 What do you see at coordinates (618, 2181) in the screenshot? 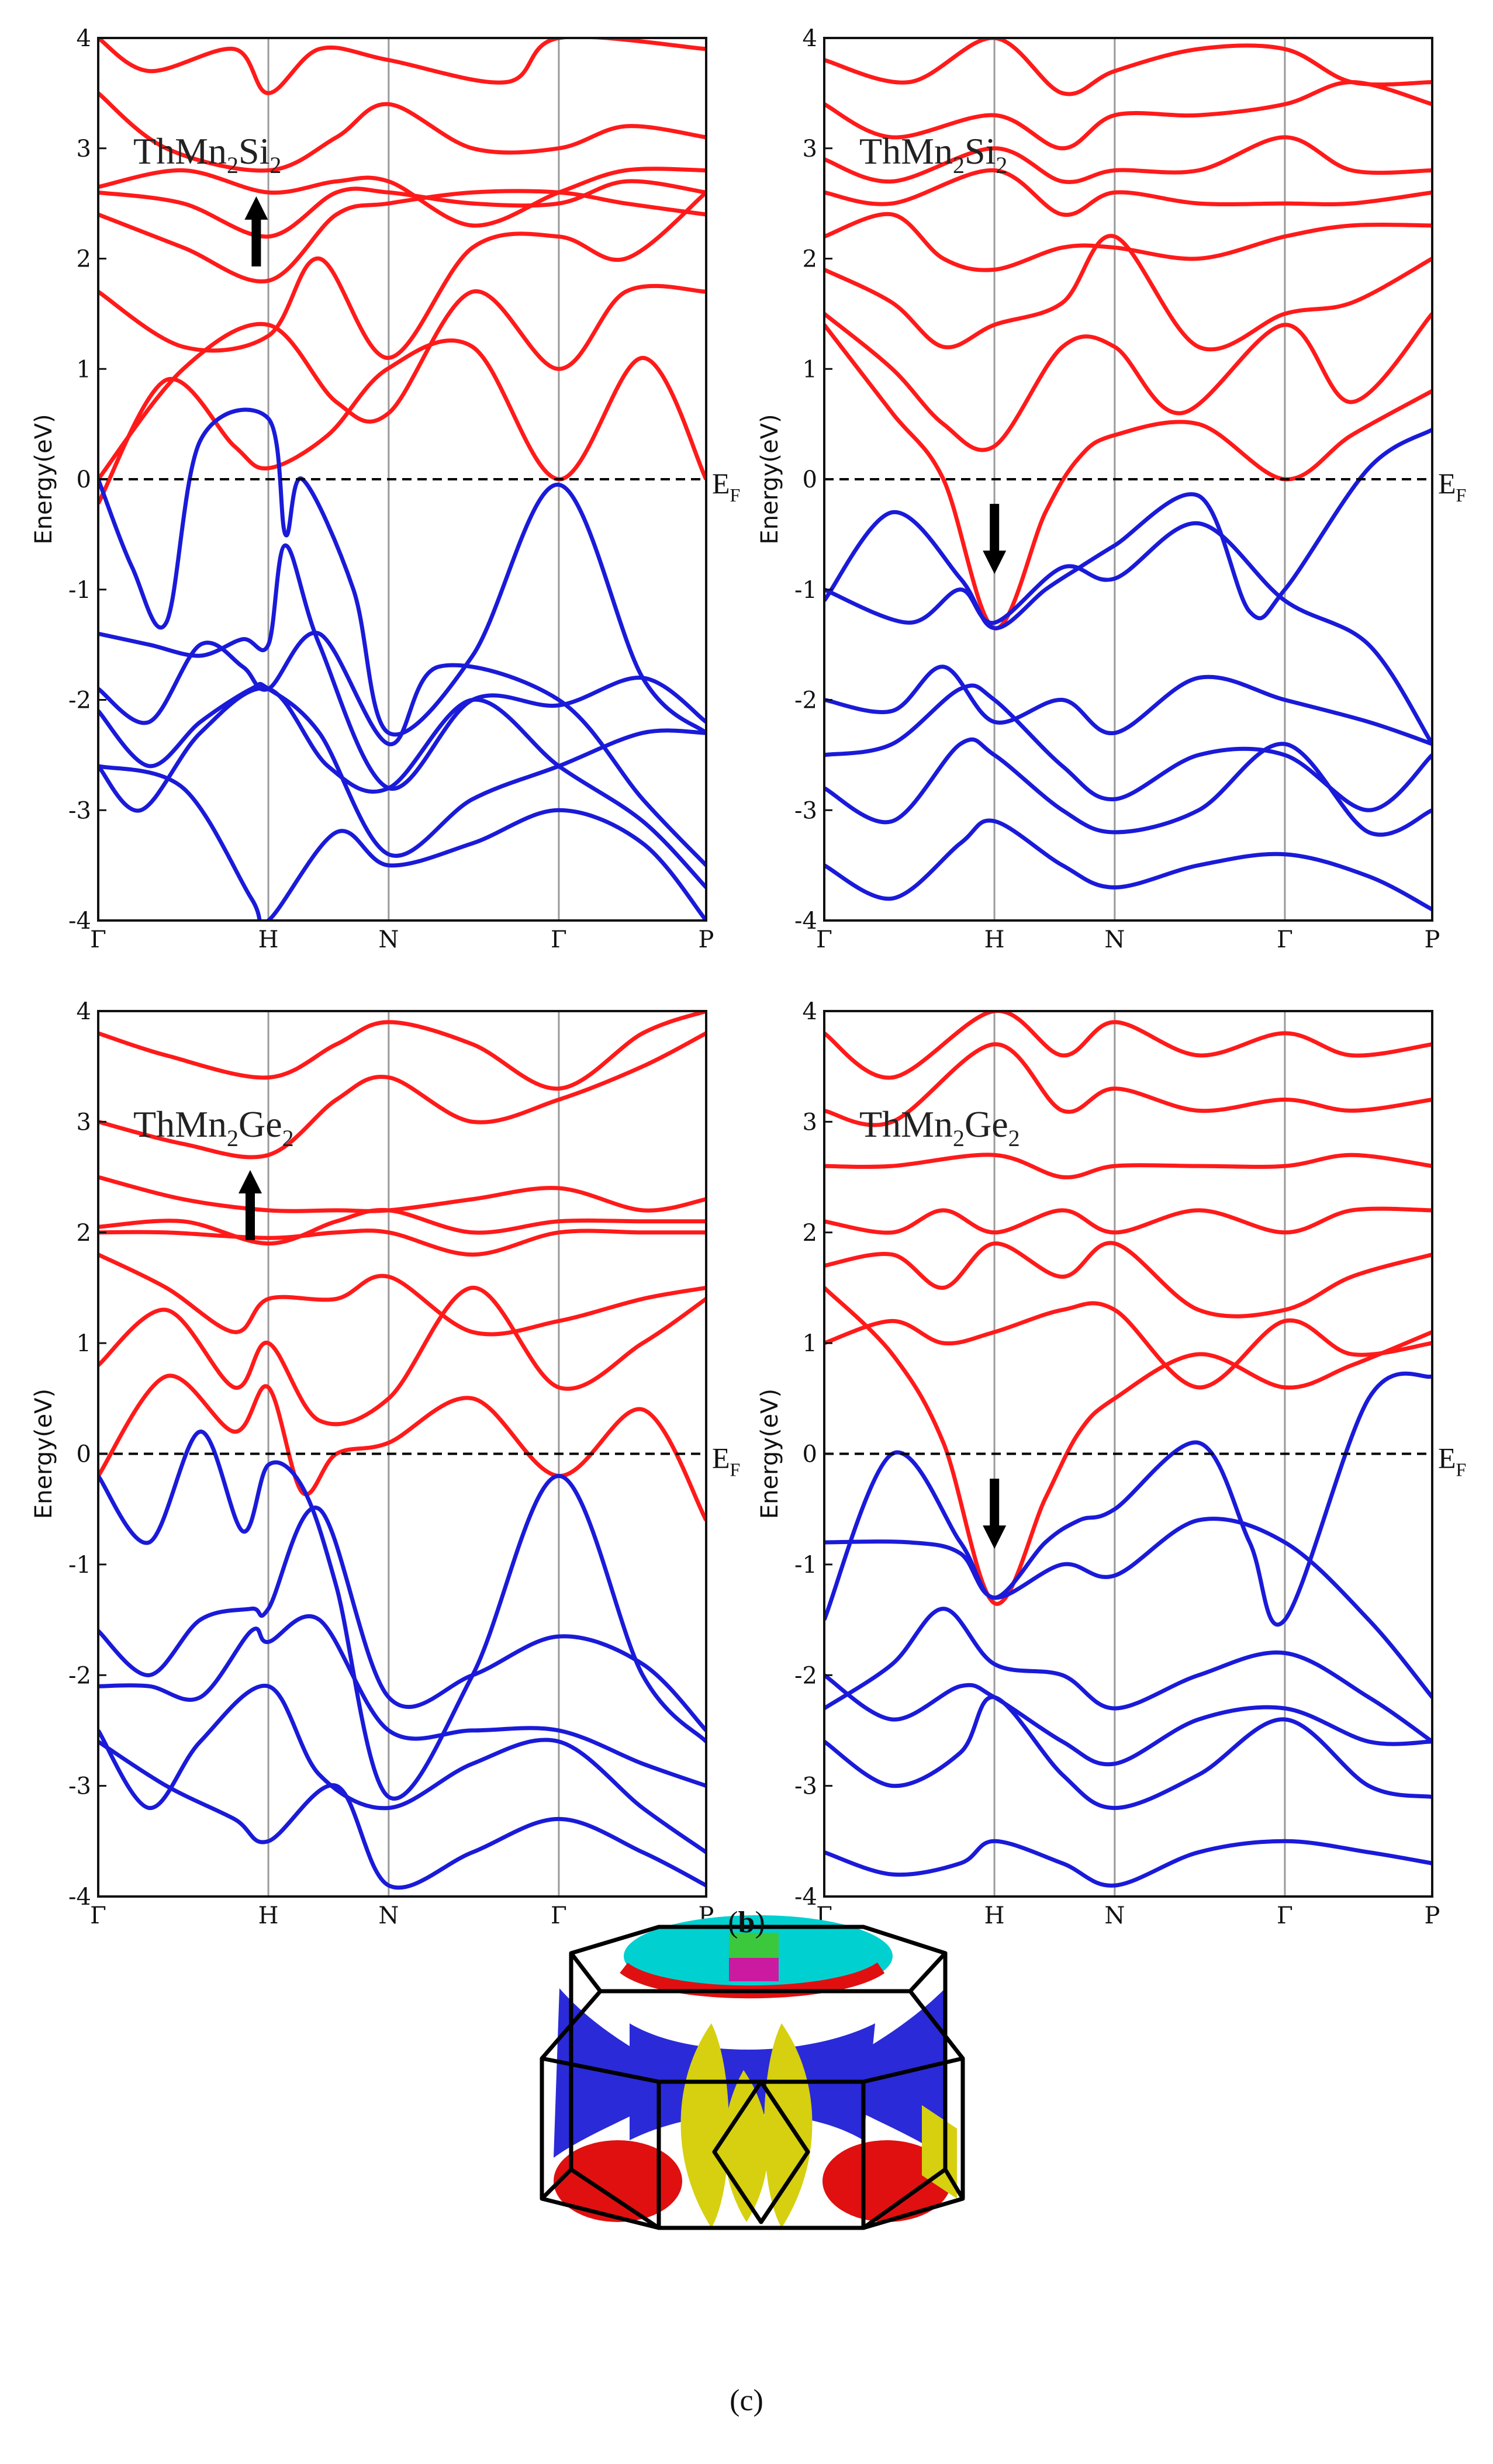
I see `fermi-blob-red-left` at bounding box center [618, 2181].